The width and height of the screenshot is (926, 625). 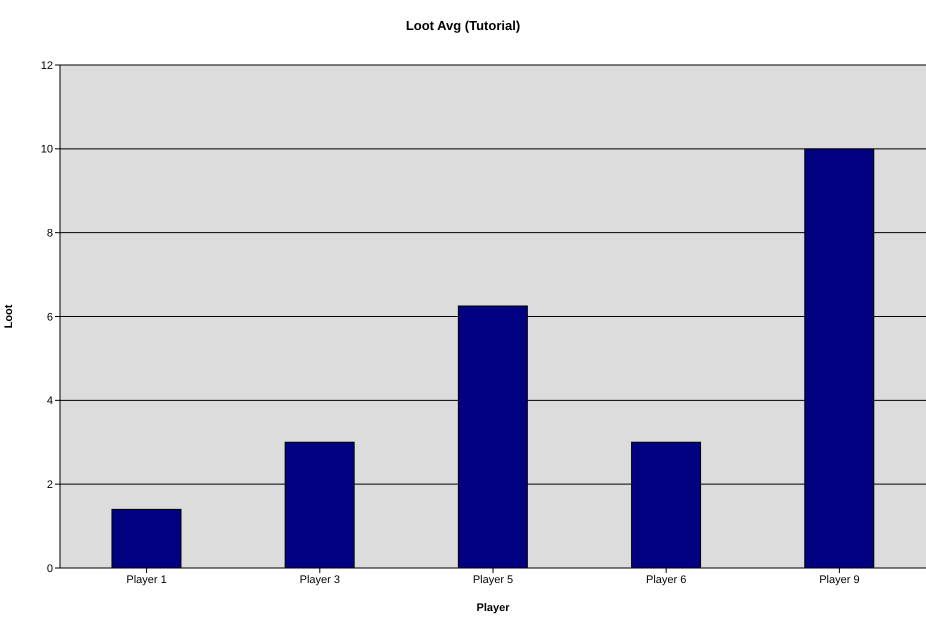 What do you see at coordinates (463, 25) in the screenshot?
I see `chart-title: Loot Avg (Tutorial)` at bounding box center [463, 25].